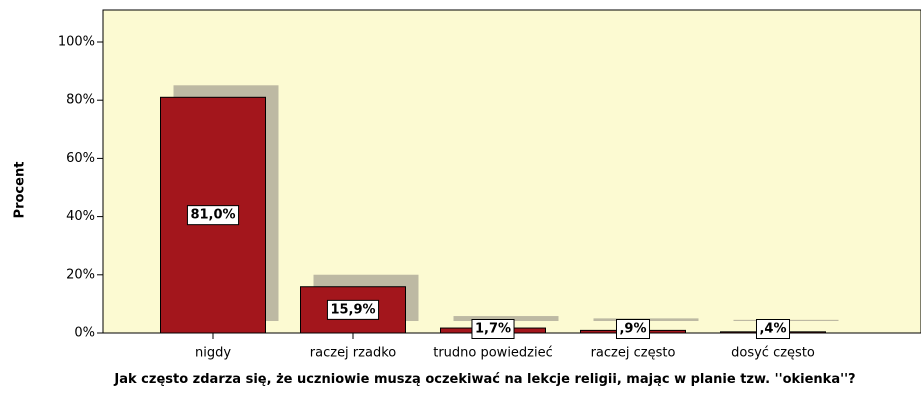 The width and height of the screenshot is (921, 411). What do you see at coordinates (506, 318) in the screenshot?
I see `bar-shadow` at bounding box center [506, 318].